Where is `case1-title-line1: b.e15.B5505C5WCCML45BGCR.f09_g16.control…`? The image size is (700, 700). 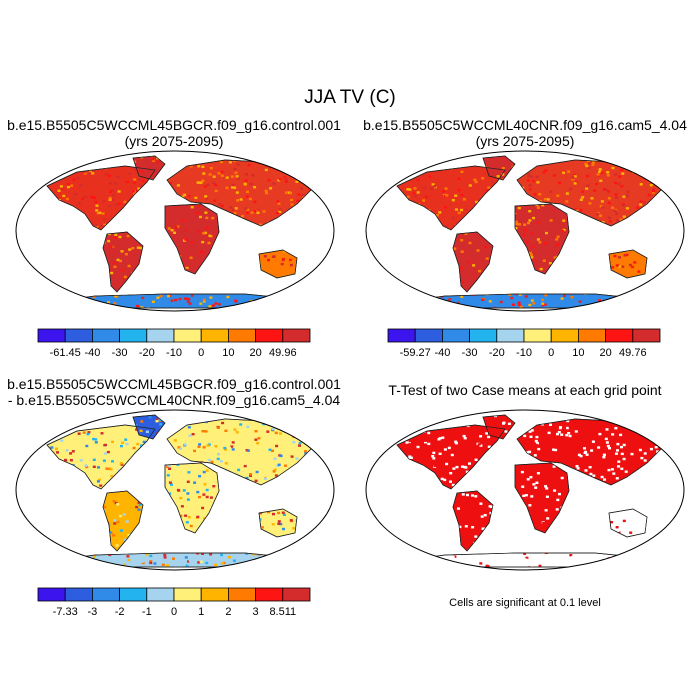
case1-title-line1: b.e15.B5505C5WCCML45BGCR.f09_g16.control… is located at coordinates (174, 125).